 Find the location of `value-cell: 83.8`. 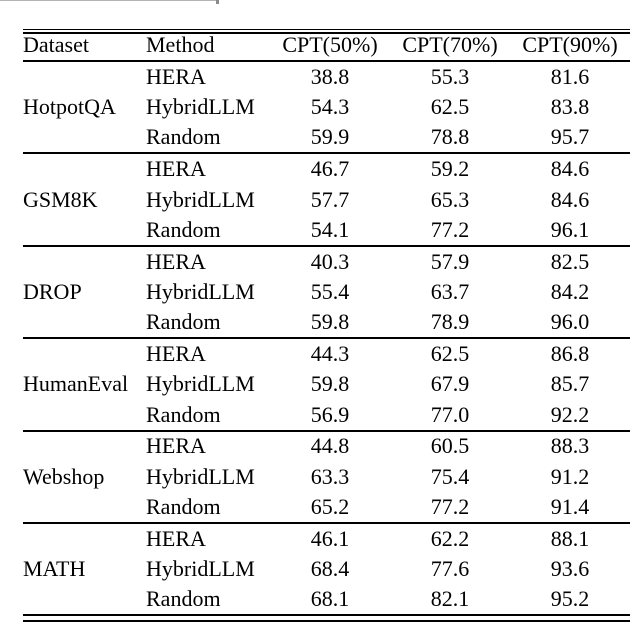

value-cell: 83.8 is located at coordinates (570, 107).